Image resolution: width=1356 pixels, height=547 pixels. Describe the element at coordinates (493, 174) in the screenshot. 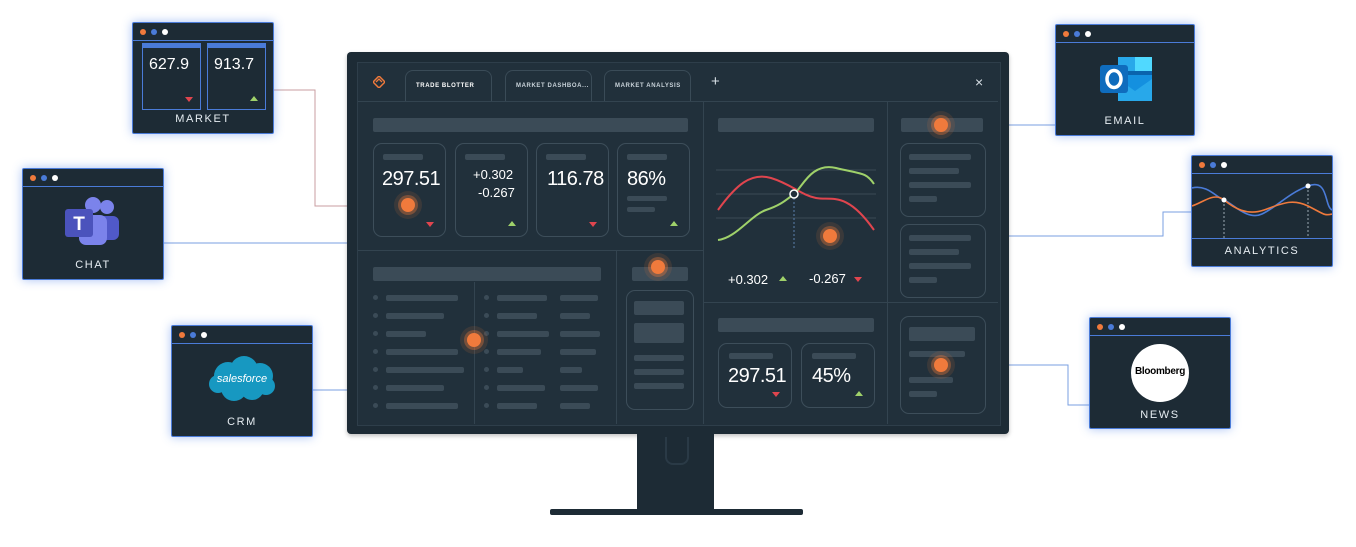

I see `metric-value-top: +0.302` at that location.